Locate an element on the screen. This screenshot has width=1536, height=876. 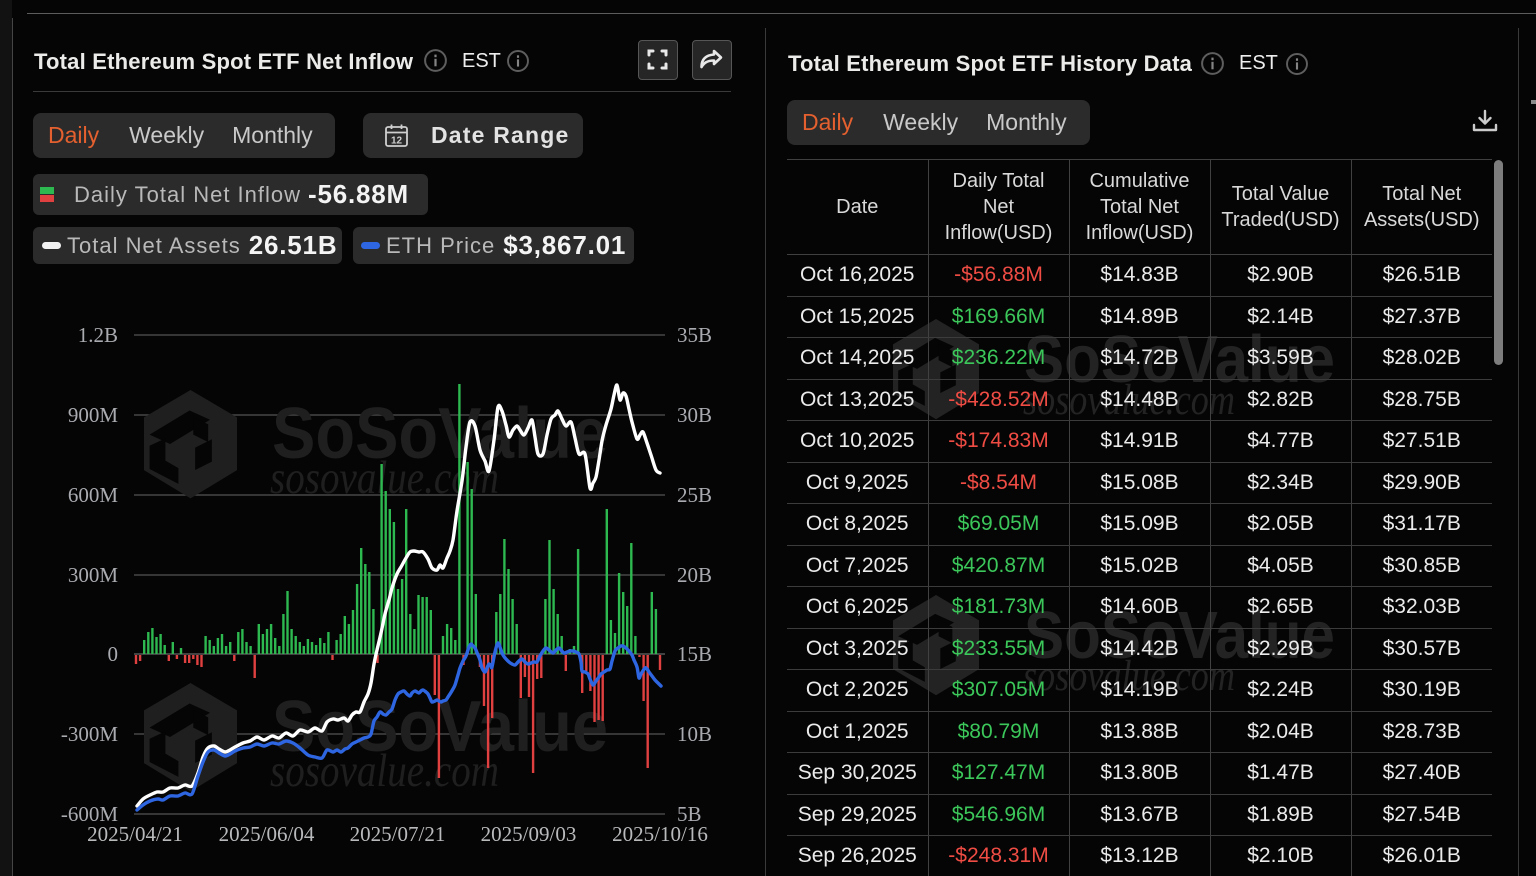
svg-text: -300M is located at coordinates (89, 734).